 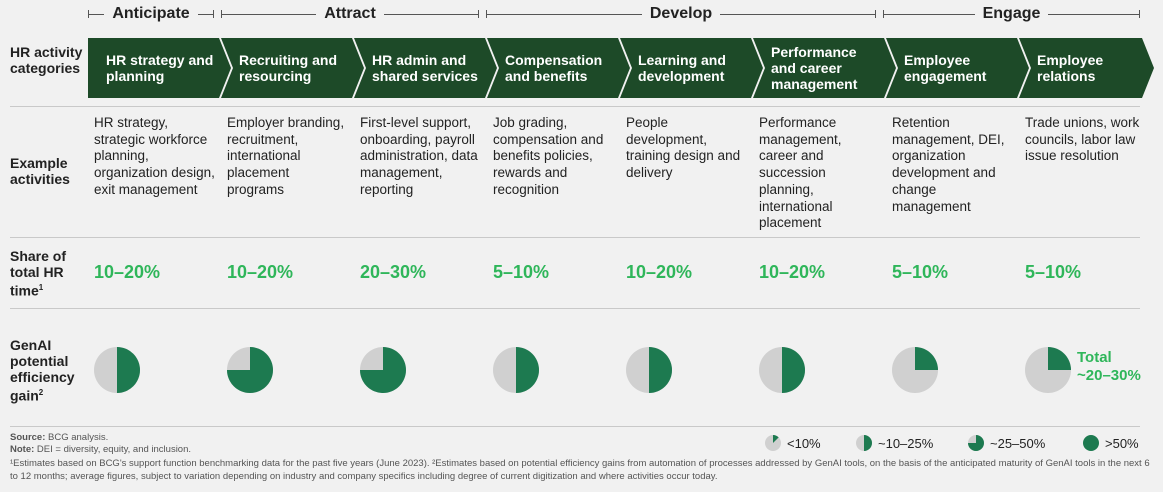 What do you see at coordinates (1109, 375) in the screenshot?
I see `total-value: ~20–30%` at bounding box center [1109, 375].